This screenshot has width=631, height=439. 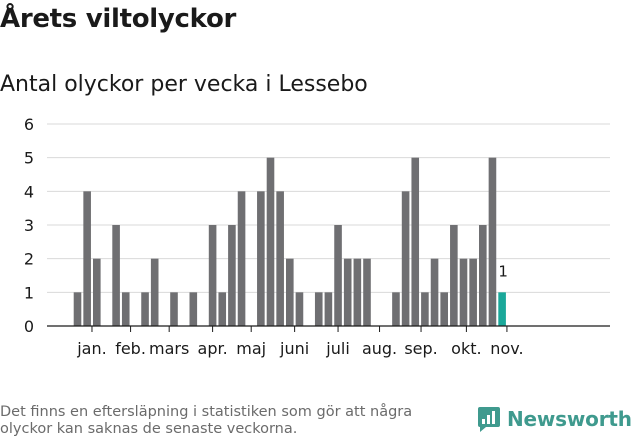 I want to click on y-tick-label: 5, so click(x=29, y=158).